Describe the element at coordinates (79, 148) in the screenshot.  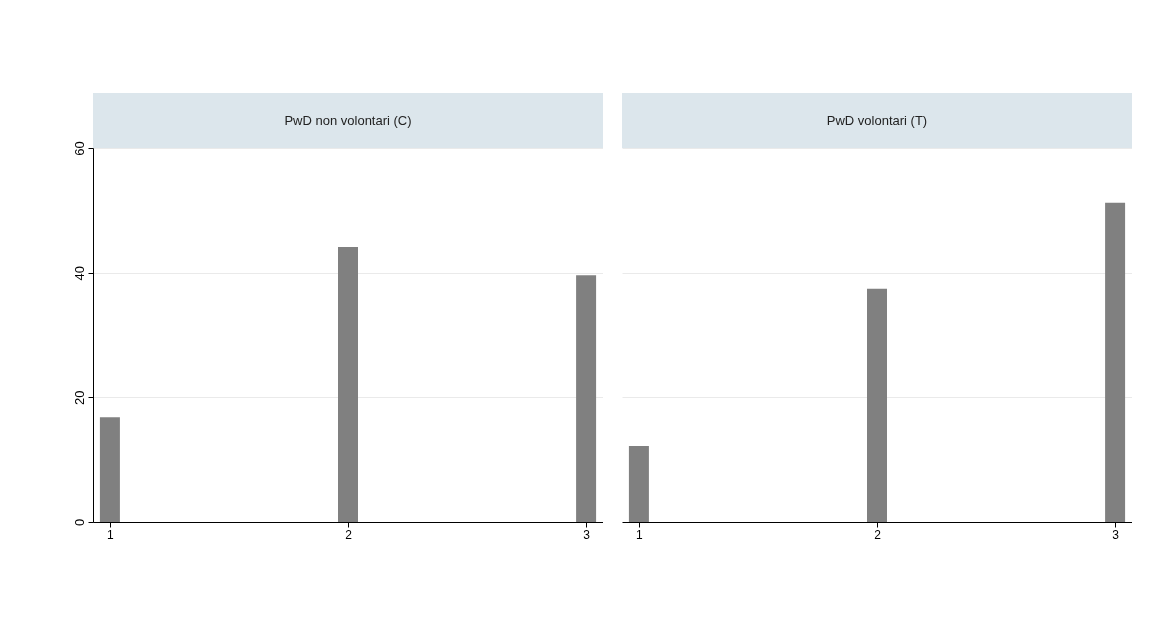
I see `y-tick-label: 60` at that location.